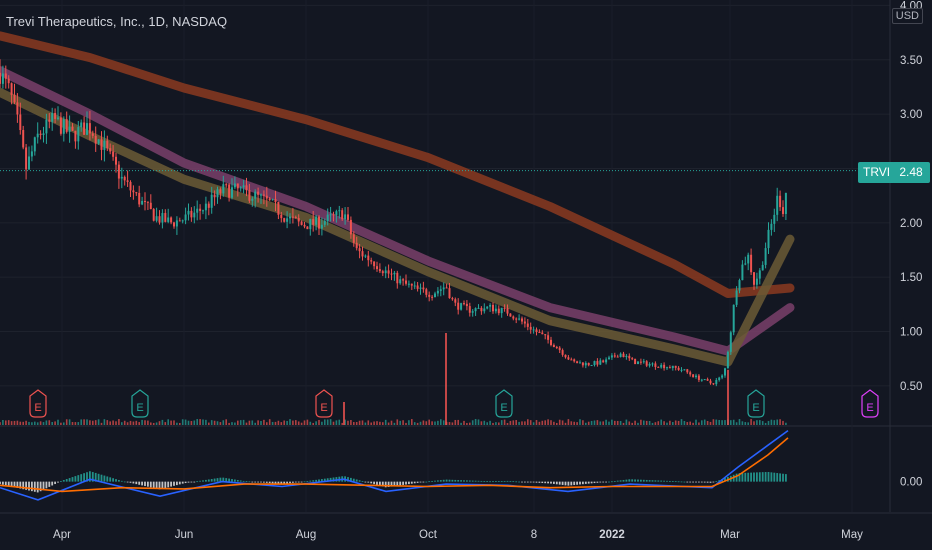  I want to click on price-axis: 0.501.001.502.002.503.003.504.00, so click(911, 196).